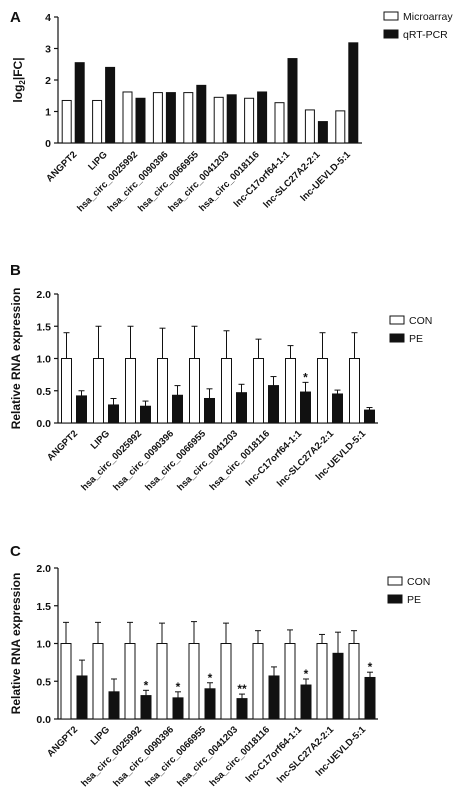  Describe the element at coordinates (48, 113) in the screenshot. I see `y-tick-label: 1` at that location.